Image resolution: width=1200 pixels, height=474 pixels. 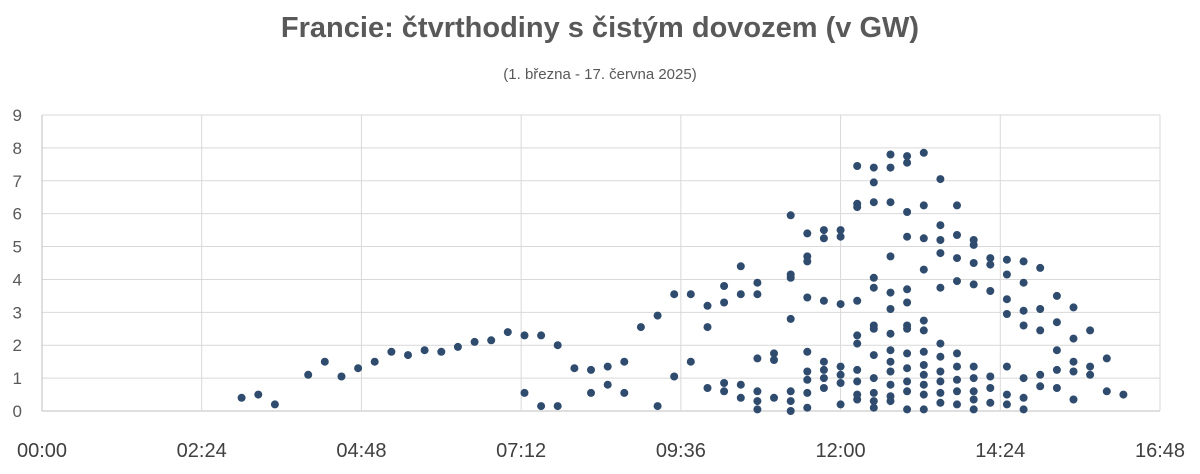 What do you see at coordinates (1160, 451) in the screenshot?
I see `x-tick-label: 16:48` at bounding box center [1160, 451].